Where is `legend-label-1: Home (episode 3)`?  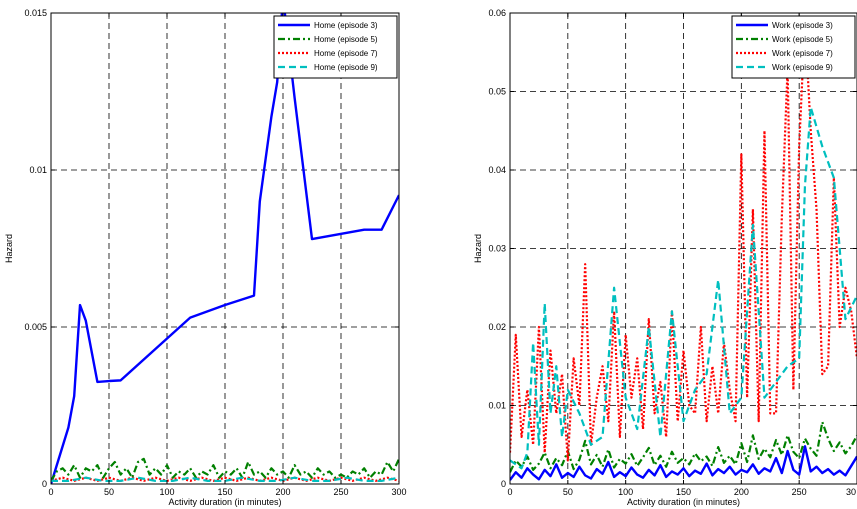
legend-label-1: Home (episode 3) is located at coordinates (346, 25).